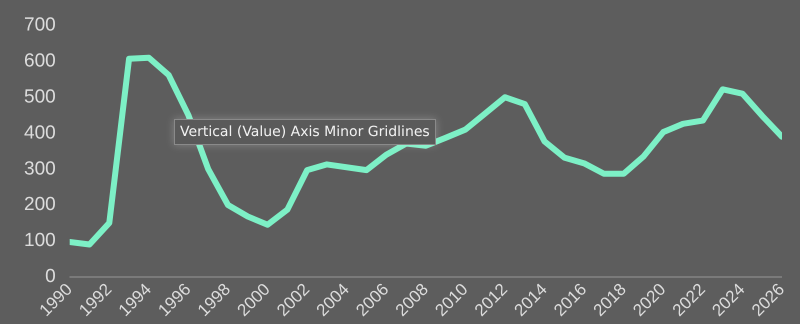 This screenshot has width=800, height=324. Describe the element at coordinates (40, 169) in the screenshot. I see `y-tick-label: 300` at that location.